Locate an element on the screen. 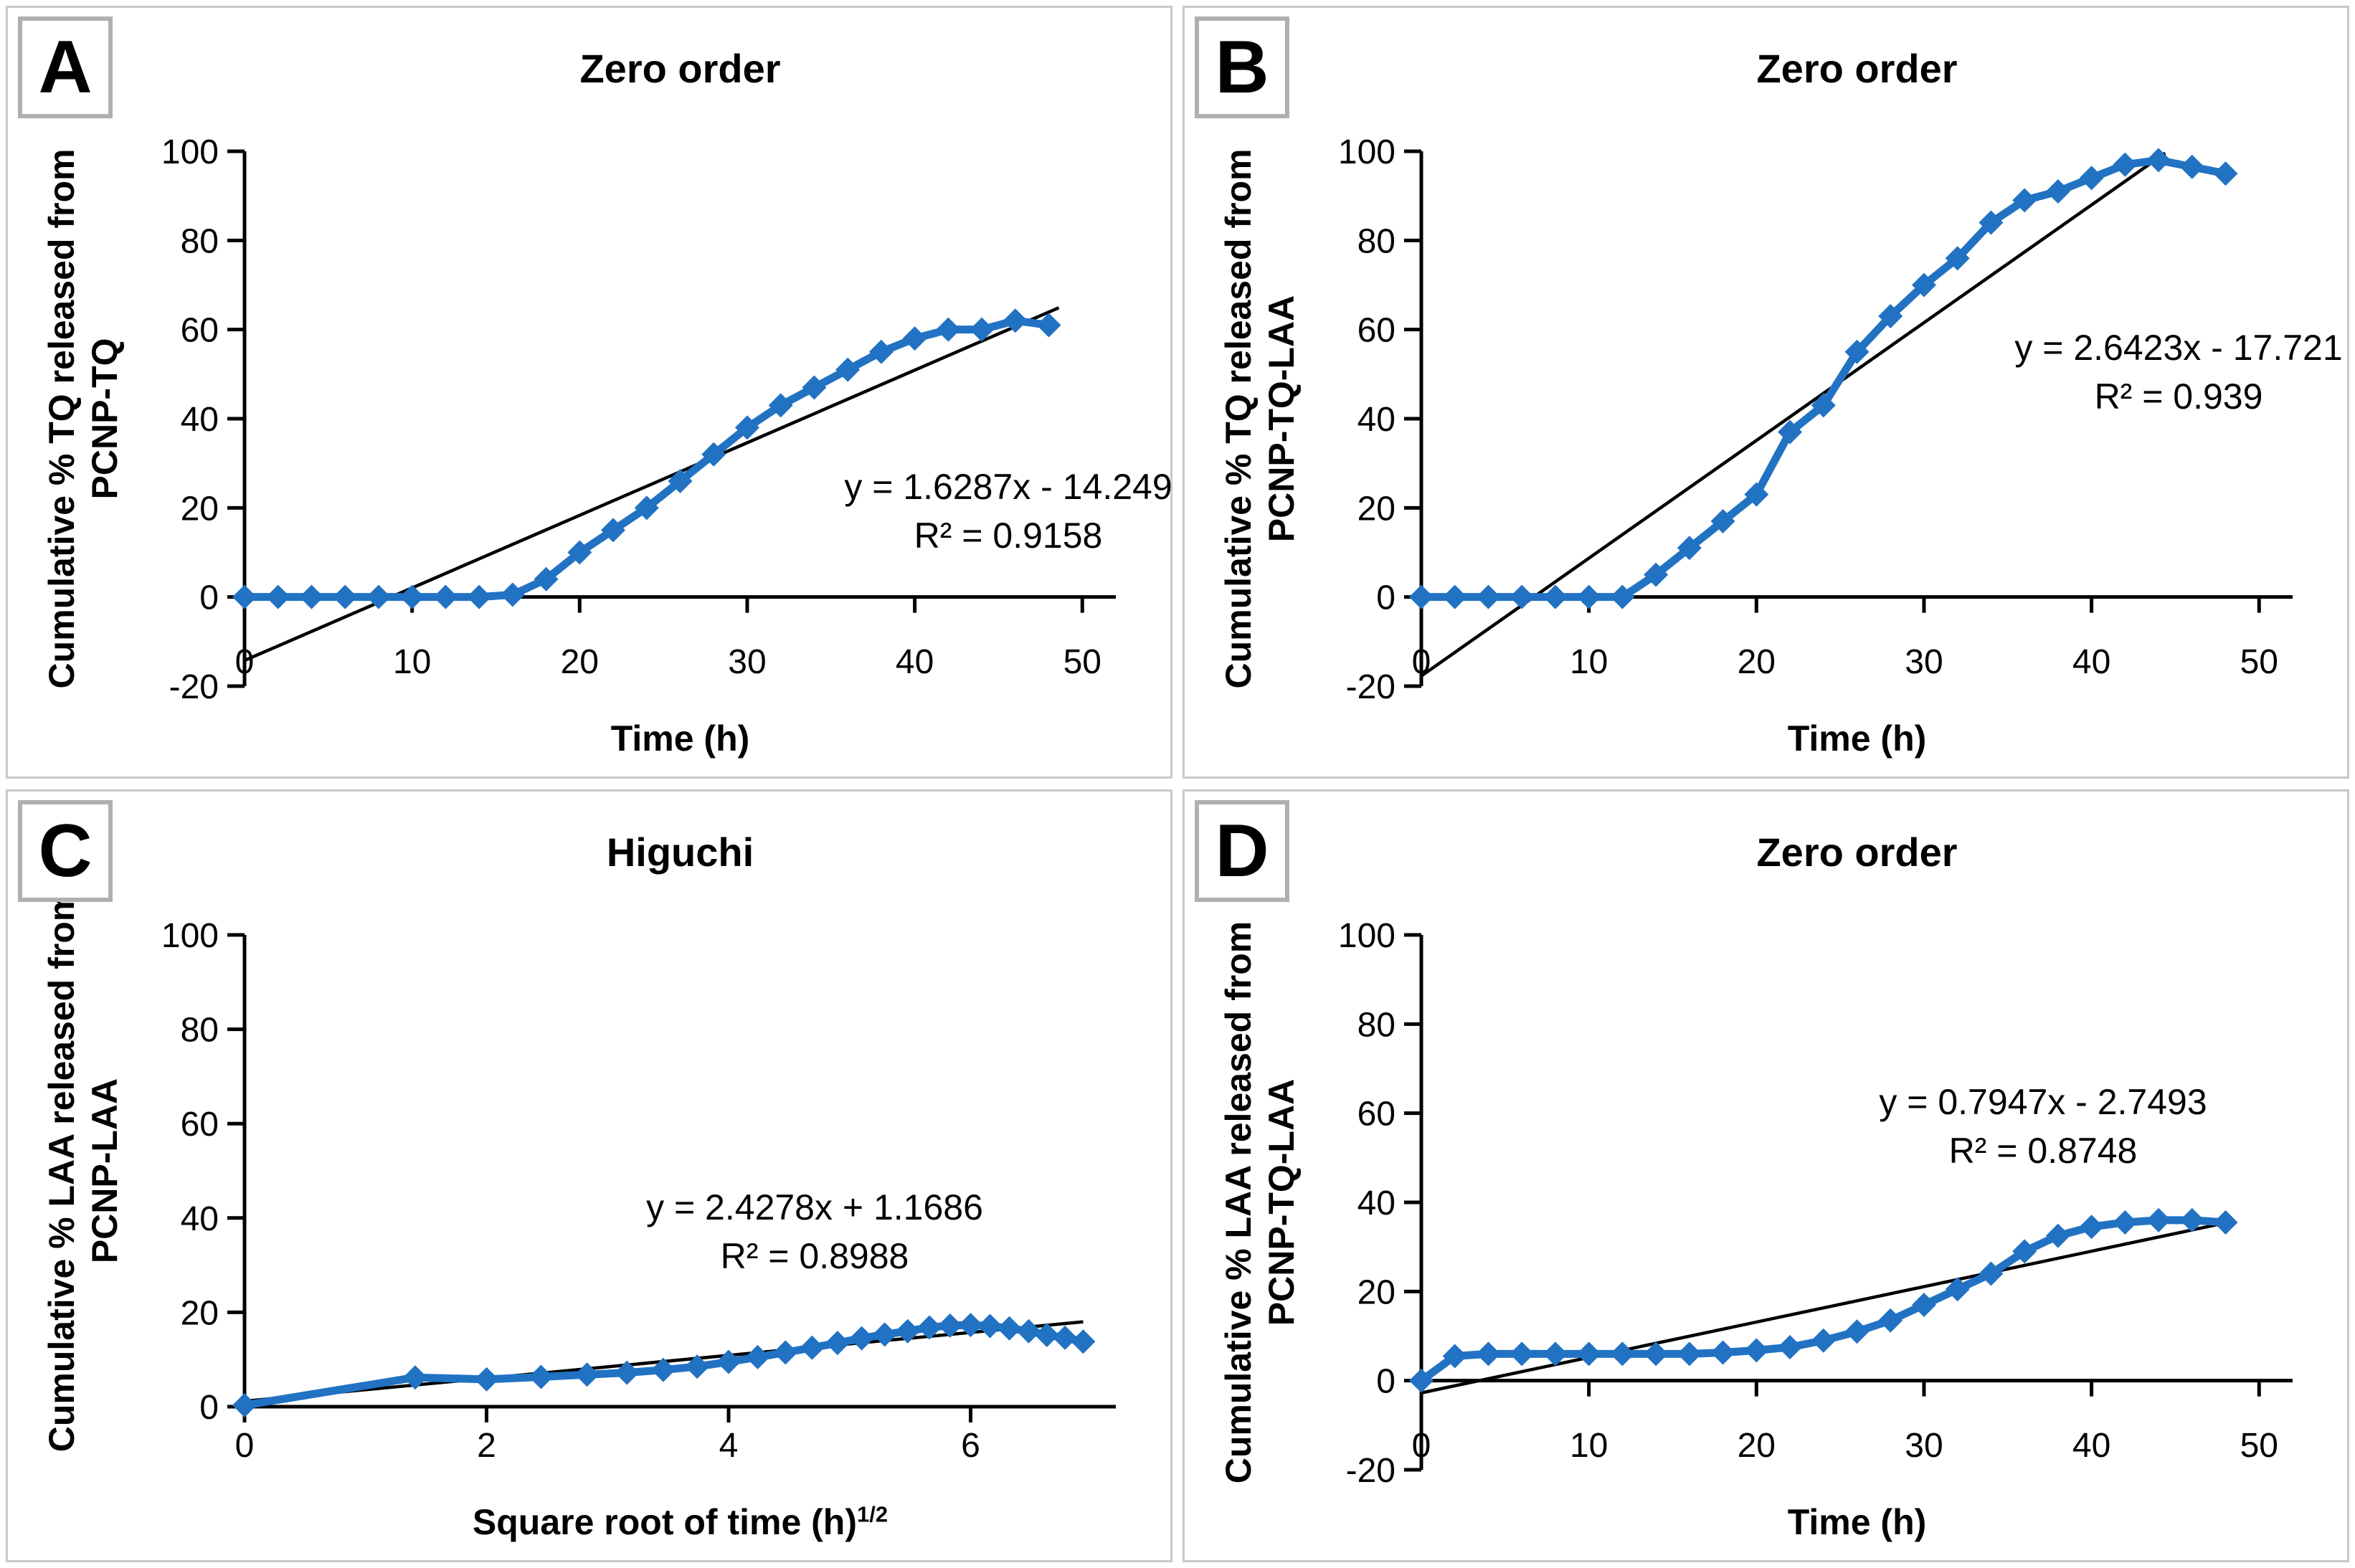 This screenshot has width=2355, height=1568. chart-title-C: Higuchi is located at coordinates (680, 852).